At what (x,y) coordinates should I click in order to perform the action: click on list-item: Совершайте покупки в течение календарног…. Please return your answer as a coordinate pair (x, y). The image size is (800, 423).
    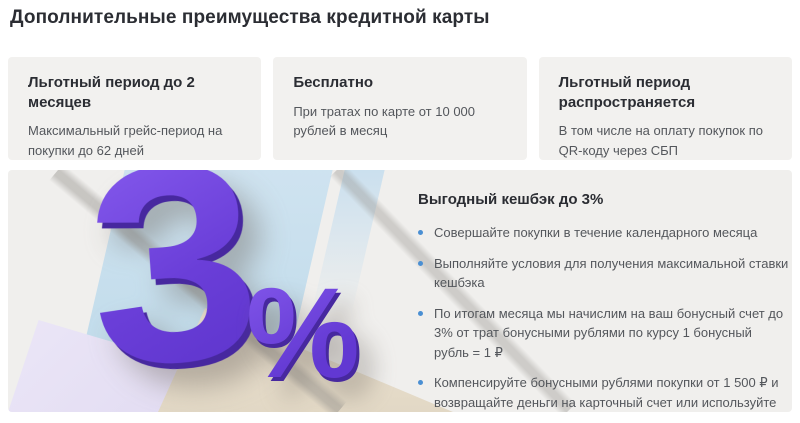
    Looking at the image, I should click on (604, 233).